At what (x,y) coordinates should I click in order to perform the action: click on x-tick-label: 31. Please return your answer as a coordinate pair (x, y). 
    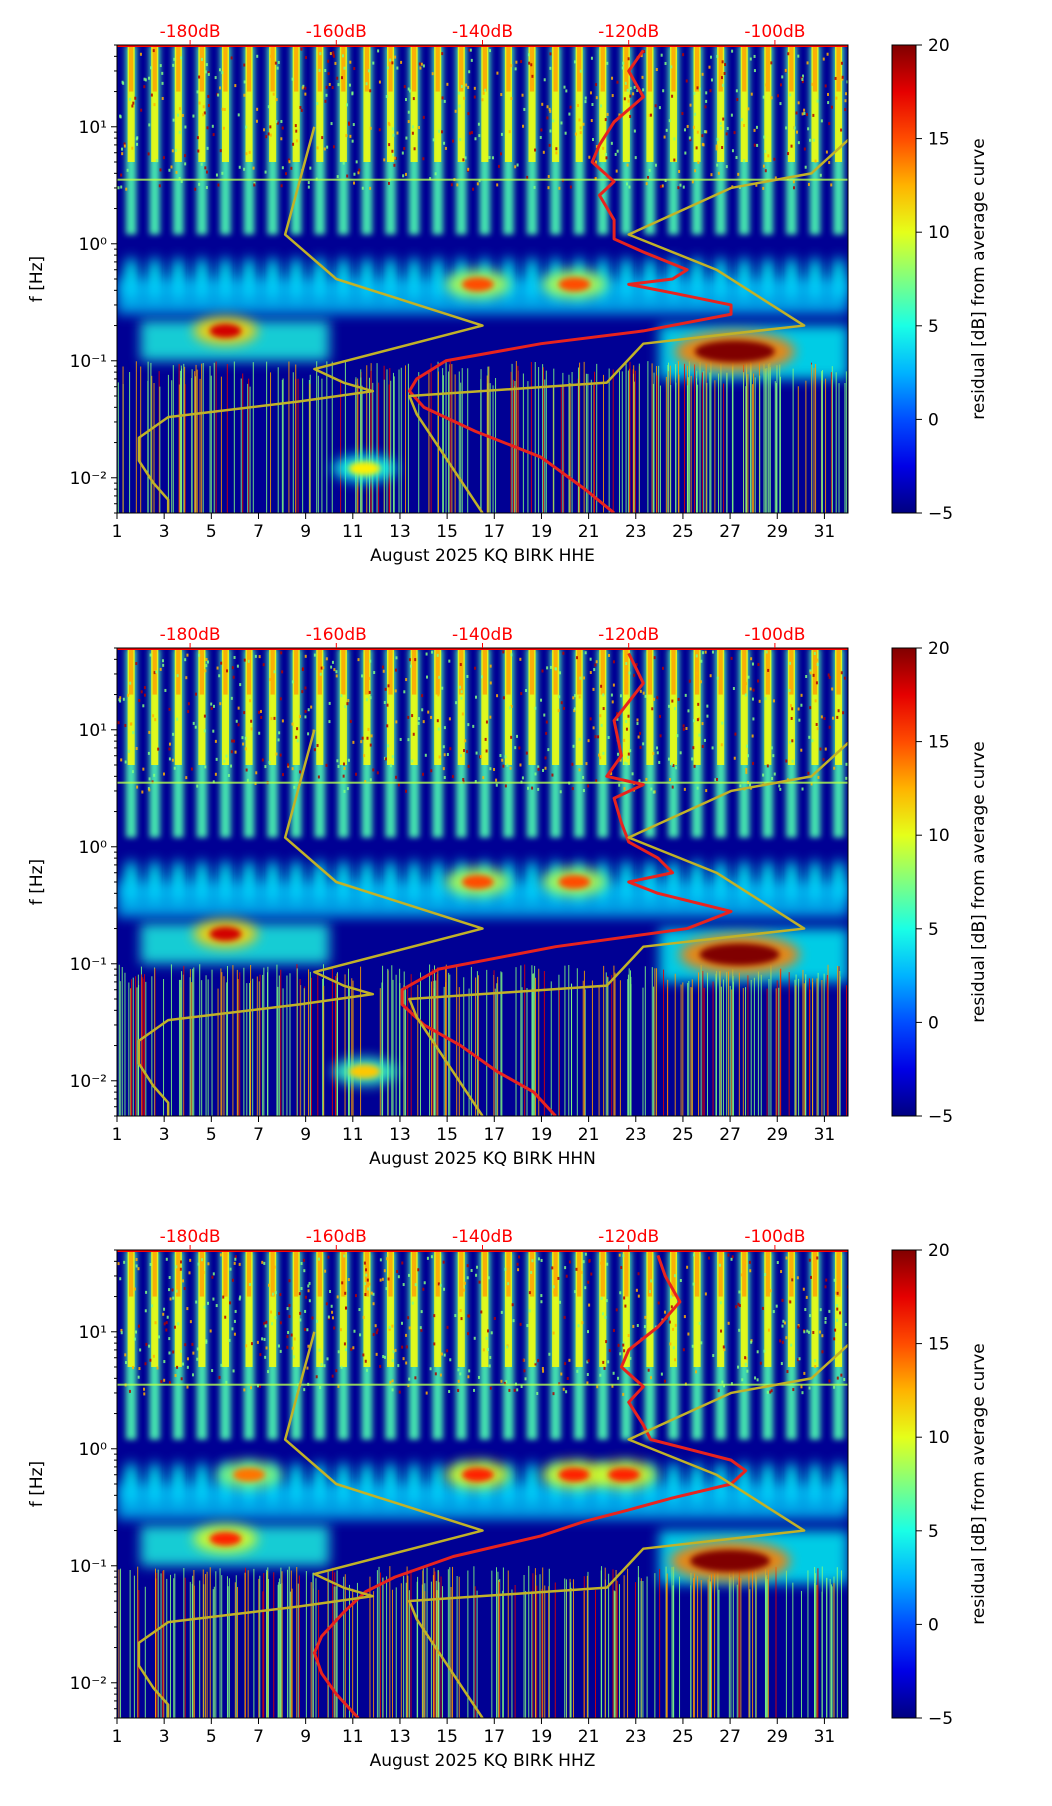
    Looking at the image, I should click on (825, 1135).